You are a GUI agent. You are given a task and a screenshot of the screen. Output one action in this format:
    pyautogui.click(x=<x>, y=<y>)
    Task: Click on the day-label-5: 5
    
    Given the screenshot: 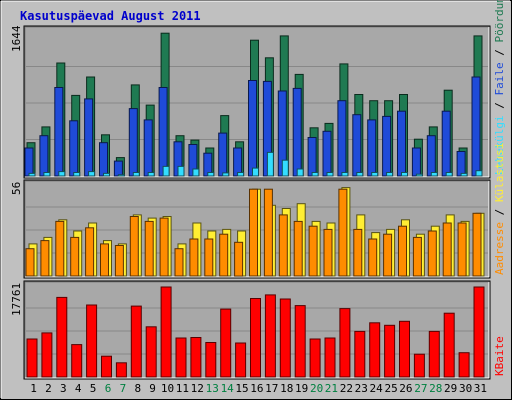 What is the action you would take?
    pyautogui.click(x=93, y=388)
    